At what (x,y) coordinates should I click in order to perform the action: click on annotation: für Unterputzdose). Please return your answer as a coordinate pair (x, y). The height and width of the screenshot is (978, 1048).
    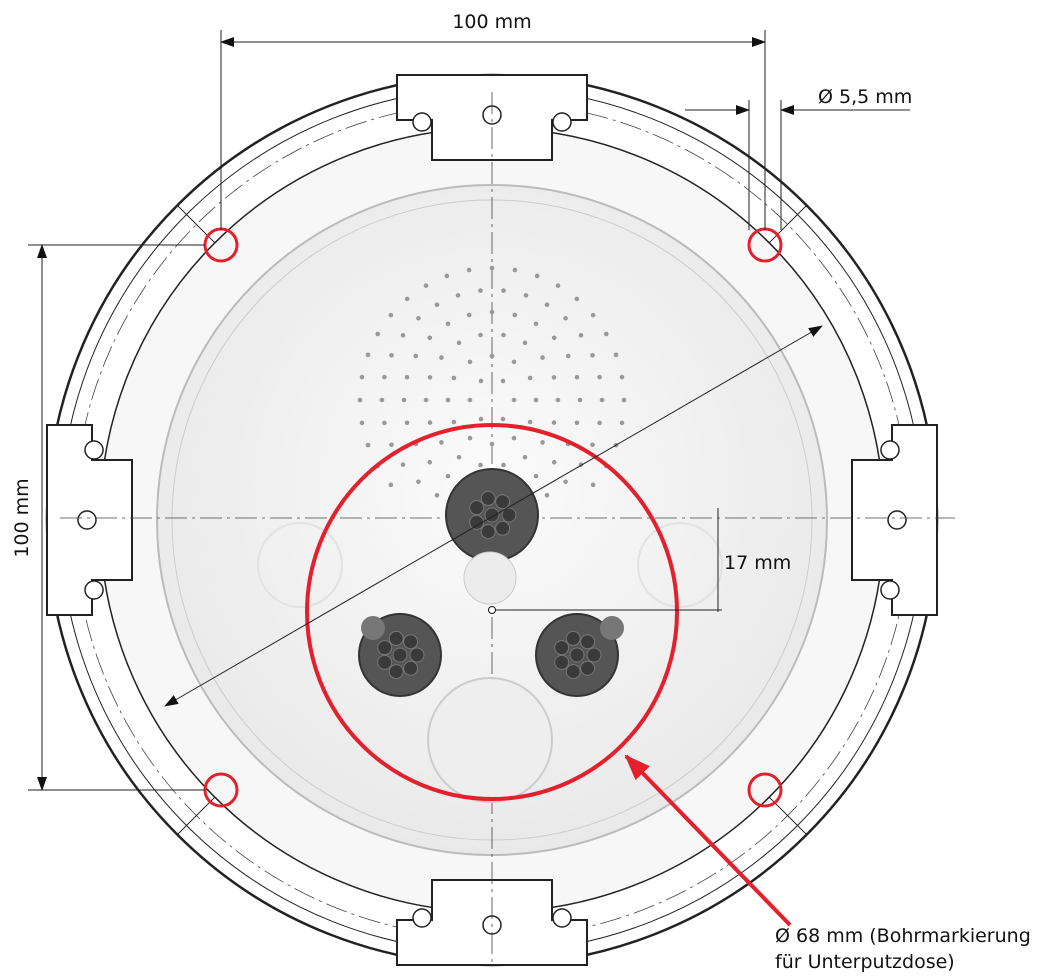
    Looking at the image, I should click on (865, 962).